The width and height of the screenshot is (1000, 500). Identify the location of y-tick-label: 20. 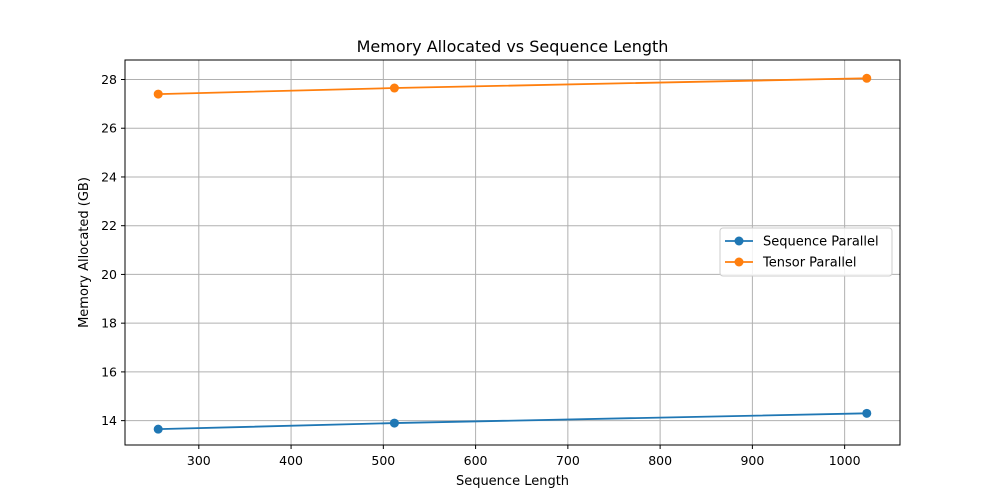
(109, 274).